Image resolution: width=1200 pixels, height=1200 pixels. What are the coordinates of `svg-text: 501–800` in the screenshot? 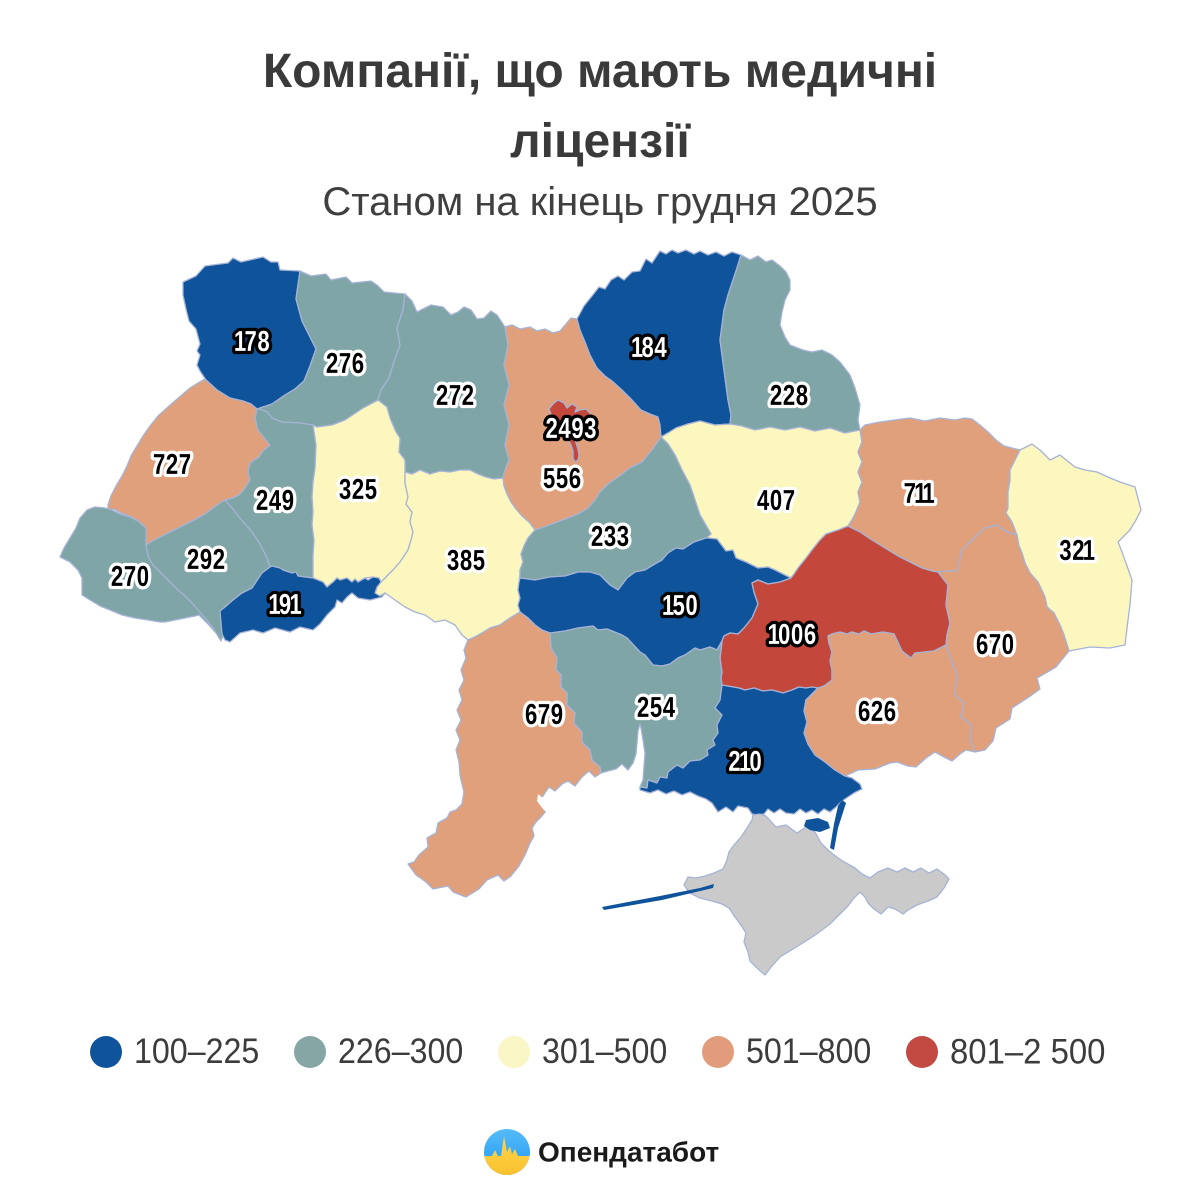 It's located at (808, 1052).